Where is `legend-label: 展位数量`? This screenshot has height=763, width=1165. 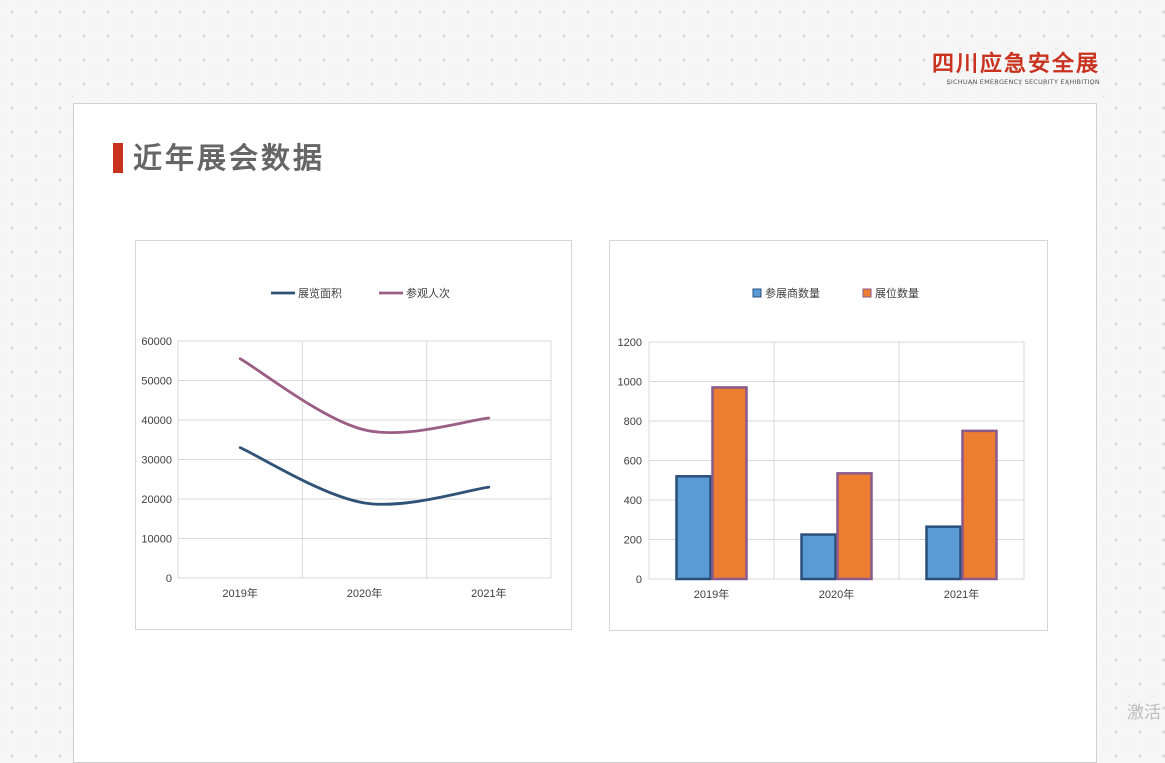 legend-label: 展位数量 is located at coordinates (897, 293).